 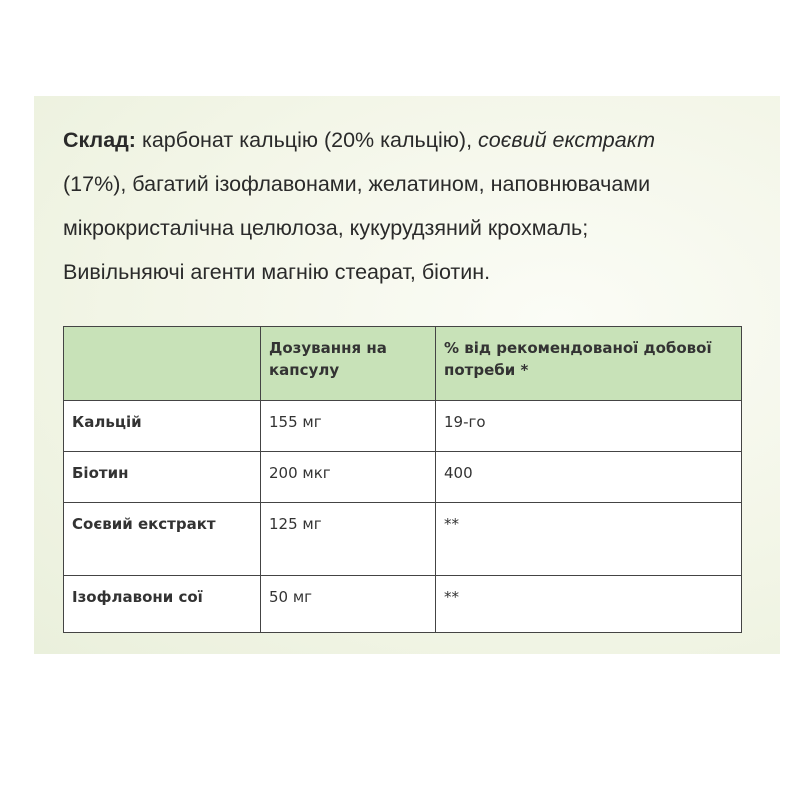 What do you see at coordinates (588, 426) in the screenshot?
I see `daily-value-cell: 19-го` at bounding box center [588, 426].